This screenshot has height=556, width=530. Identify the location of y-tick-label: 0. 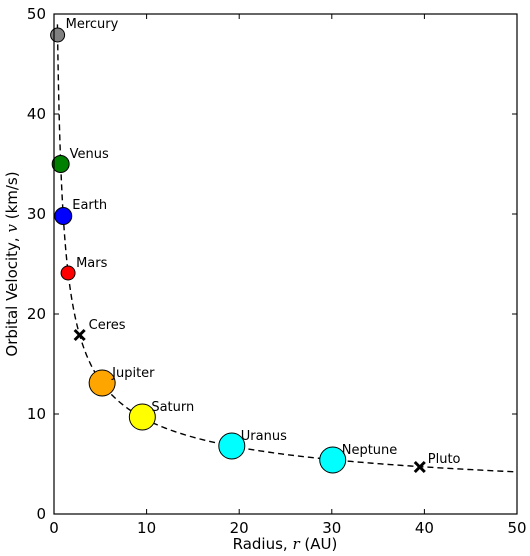
(41, 514).